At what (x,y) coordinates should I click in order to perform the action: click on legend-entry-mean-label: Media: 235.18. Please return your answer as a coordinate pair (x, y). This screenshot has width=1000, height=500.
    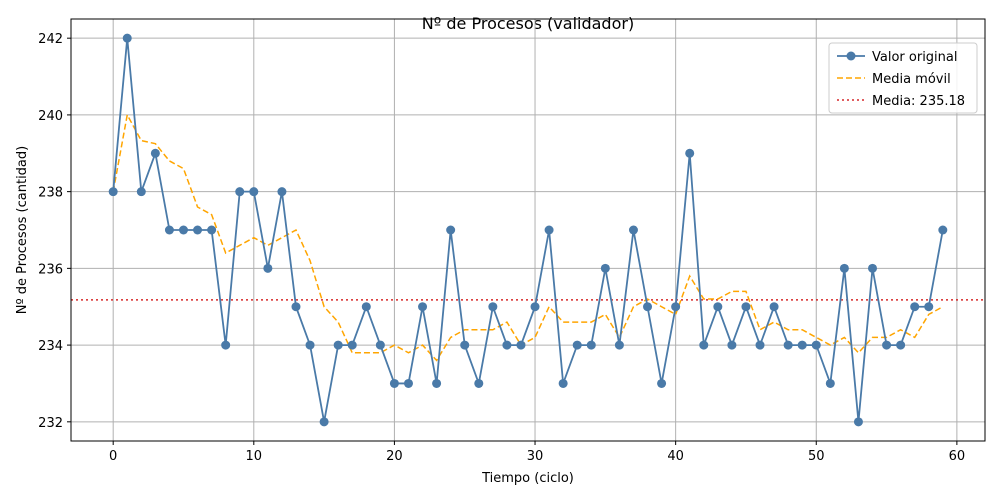
    Looking at the image, I should click on (918, 101).